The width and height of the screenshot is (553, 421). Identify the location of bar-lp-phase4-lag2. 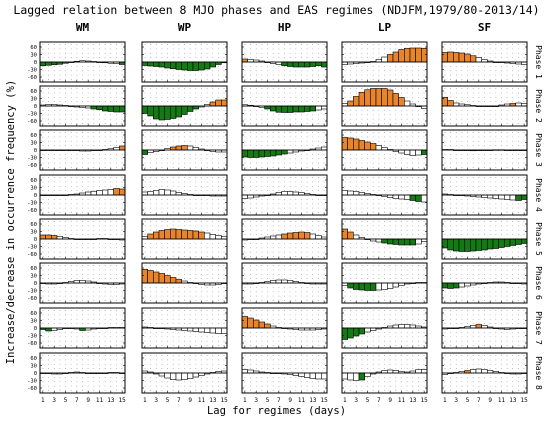
(350, 193).